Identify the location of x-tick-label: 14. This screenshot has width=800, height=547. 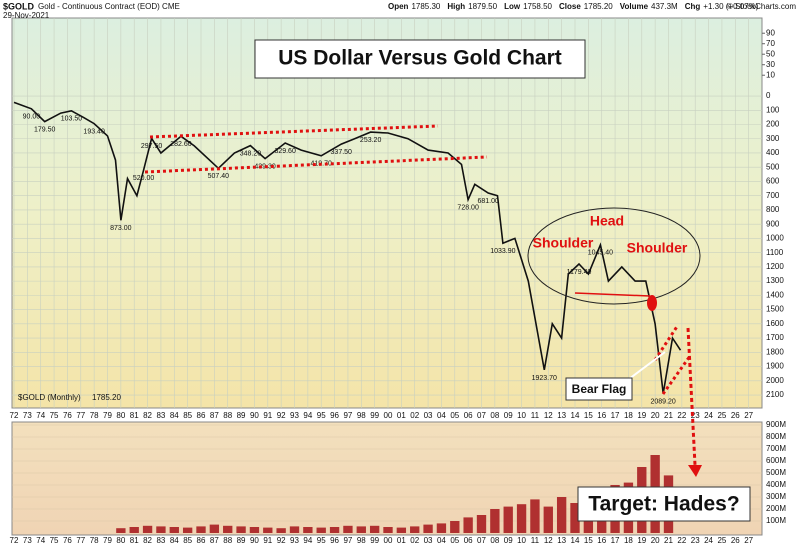
(575, 540).